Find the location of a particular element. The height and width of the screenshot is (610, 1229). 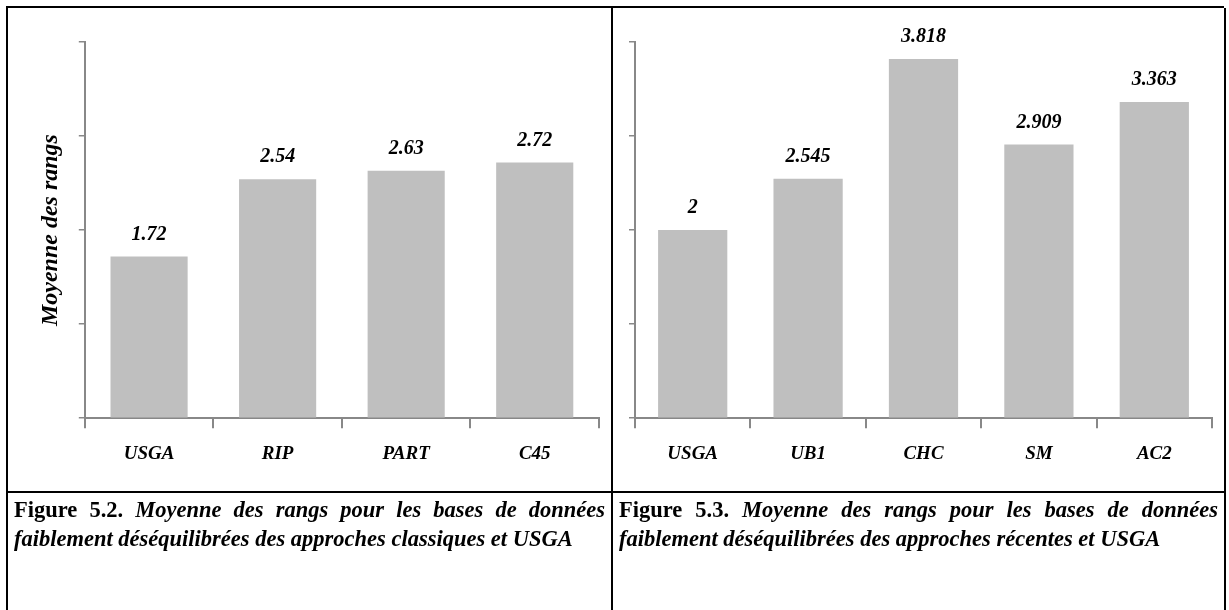

x-tick-label: RIP is located at coordinates (277, 452).